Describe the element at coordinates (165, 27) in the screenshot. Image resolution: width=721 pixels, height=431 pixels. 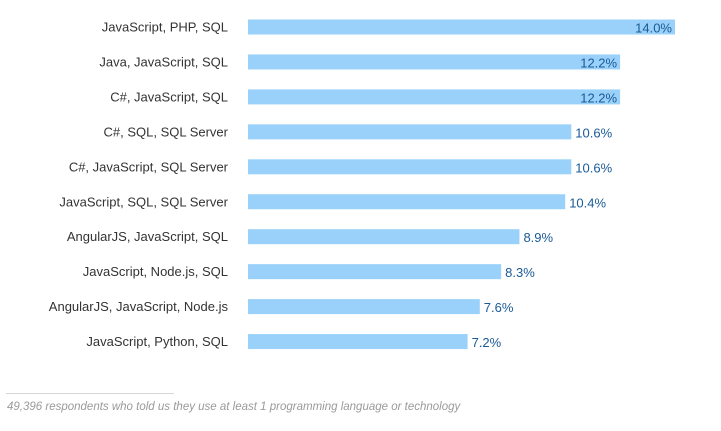
I see `category-label: JavaScript, PHP, SQL` at that location.